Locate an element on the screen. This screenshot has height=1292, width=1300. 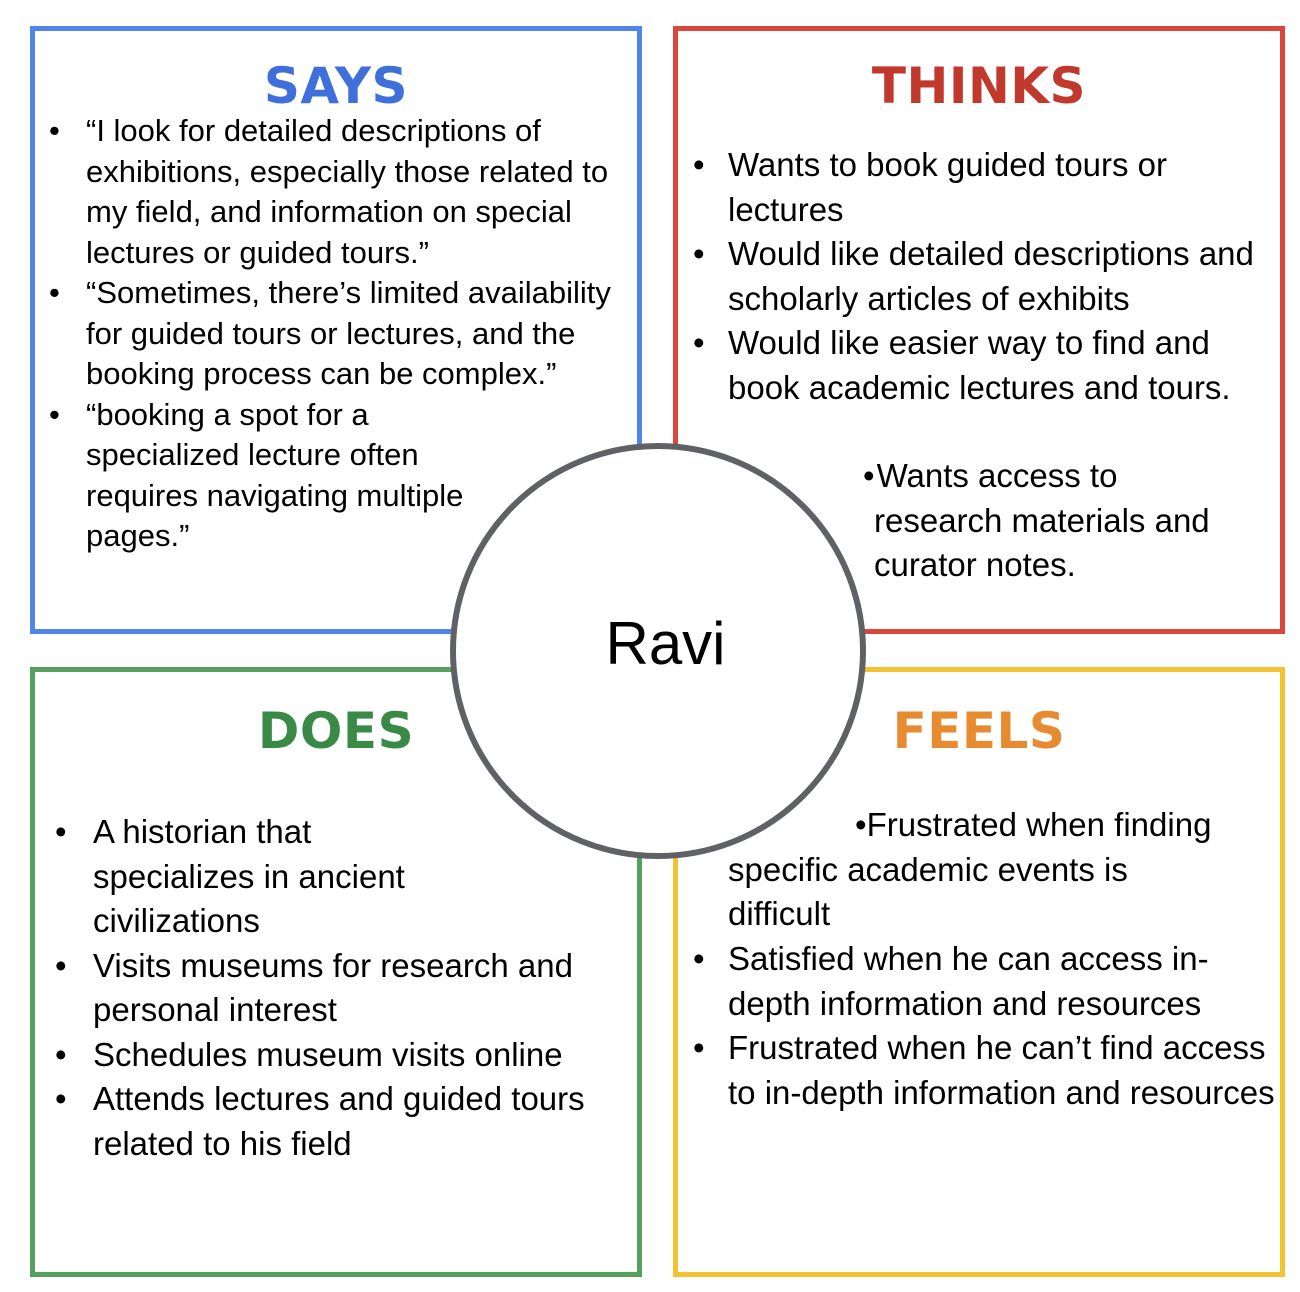
thinks-item: Wants to book guided tours or lectures is located at coordinates (983, 187).